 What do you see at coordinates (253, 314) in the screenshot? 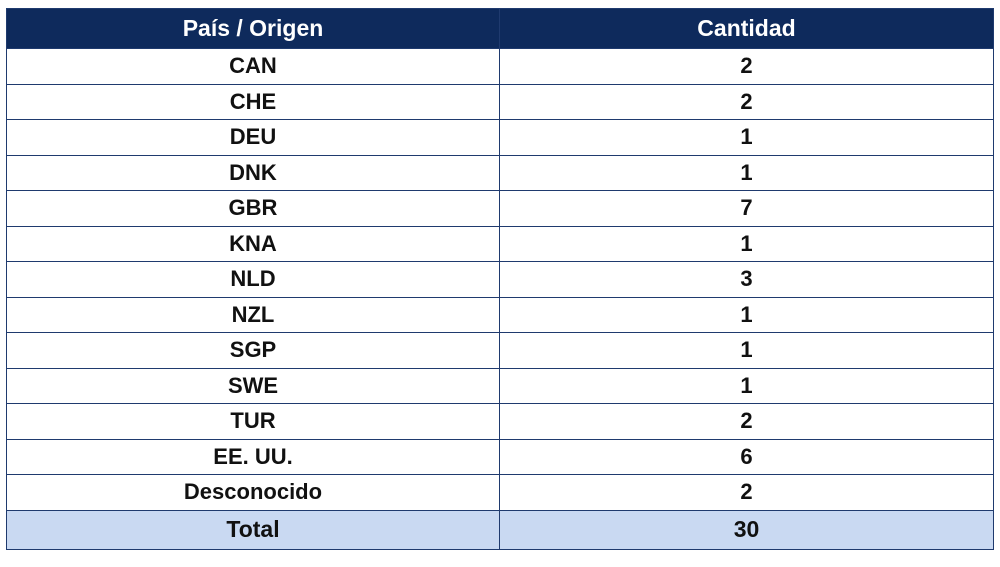
I see `country-cell: NZL` at bounding box center [253, 314].